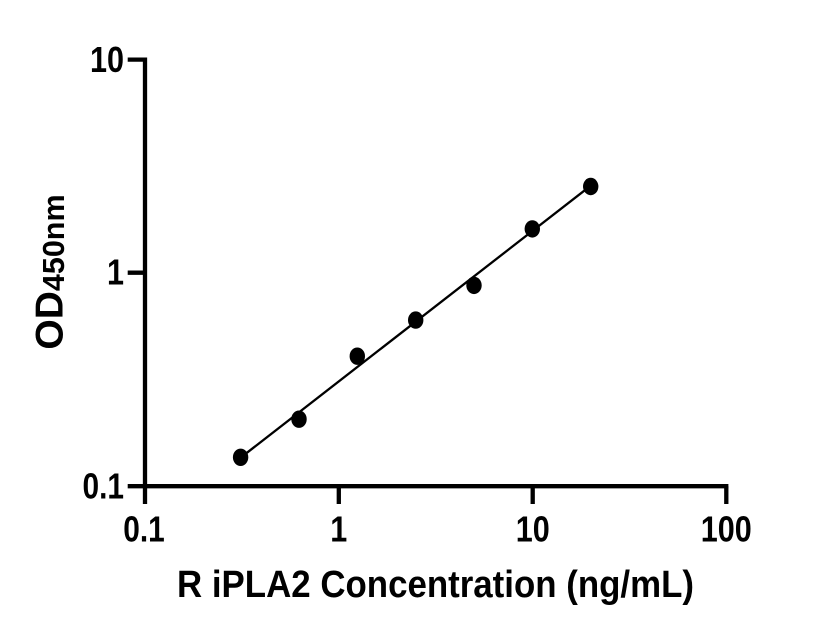 Image resolution: width=816 pixels, height=640 pixels. Describe the element at coordinates (435, 585) in the screenshot. I see `svg-text: R iPLA2 Concentration (ng/mL)` at that location.